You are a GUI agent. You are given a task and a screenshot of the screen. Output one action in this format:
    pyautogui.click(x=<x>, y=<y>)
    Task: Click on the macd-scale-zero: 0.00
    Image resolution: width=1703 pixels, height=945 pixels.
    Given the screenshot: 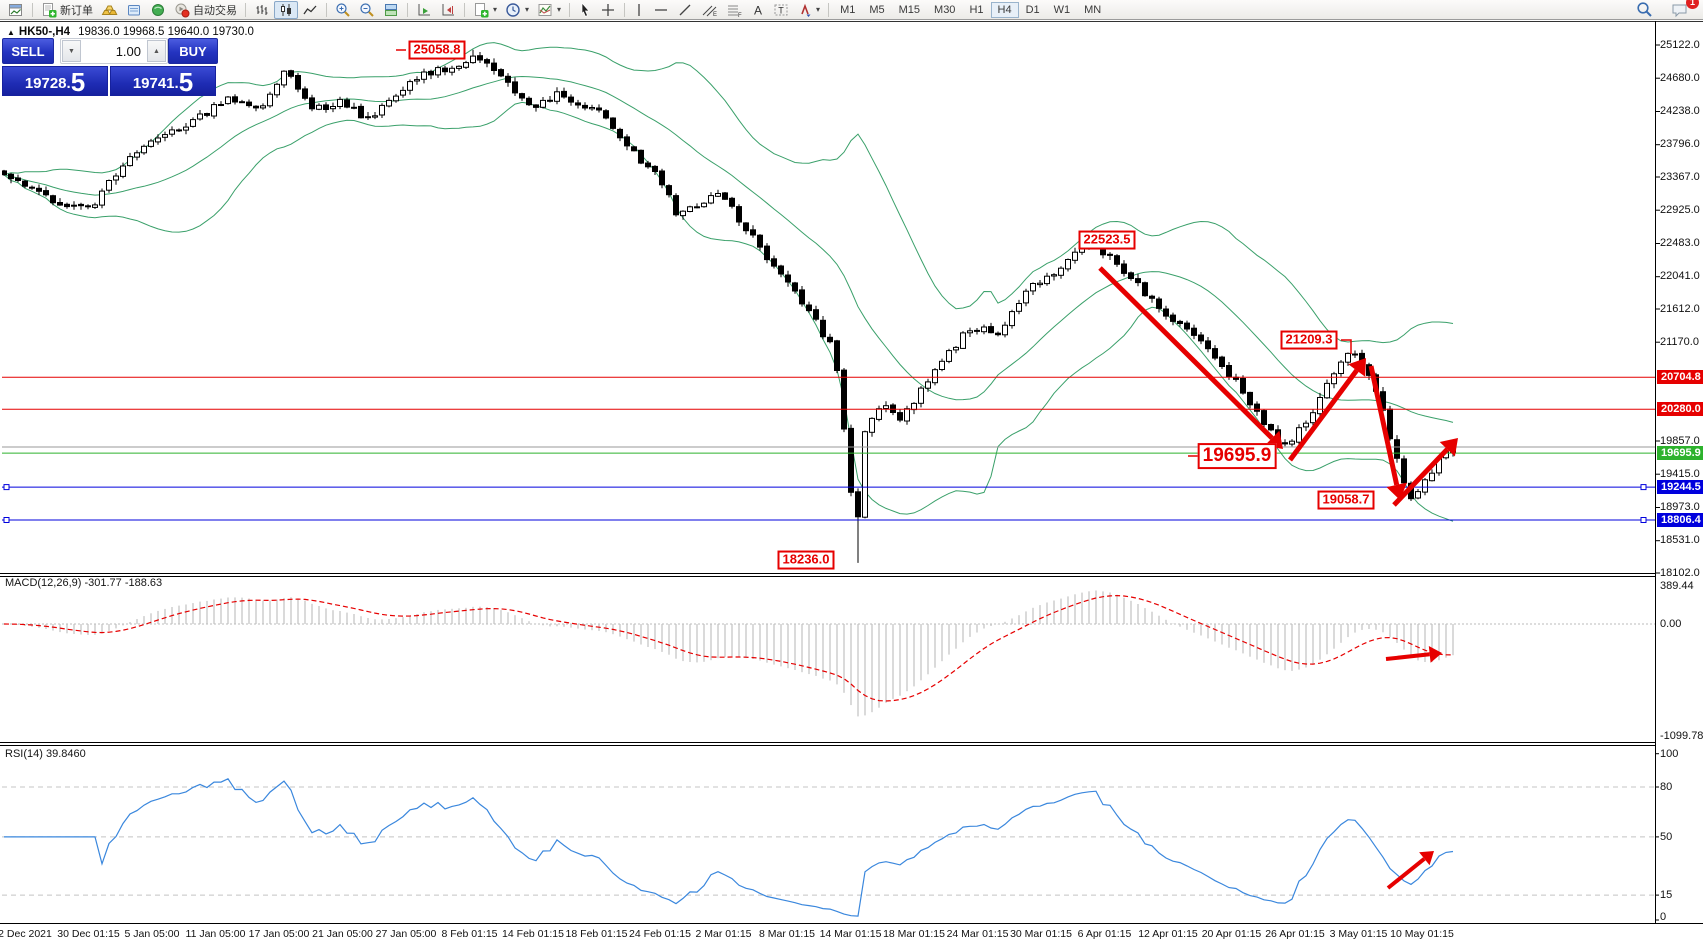 What is the action you would take?
    pyautogui.click(x=1671, y=624)
    